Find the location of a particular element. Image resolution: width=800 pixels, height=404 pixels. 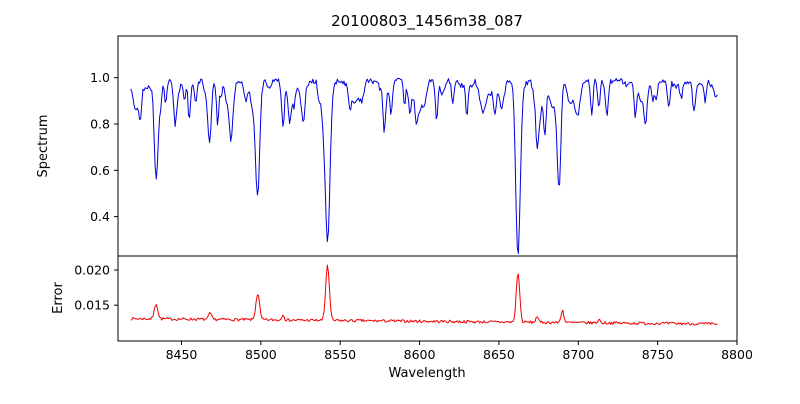

x-tick-label: 8700 is located at coordinates (578, 354).